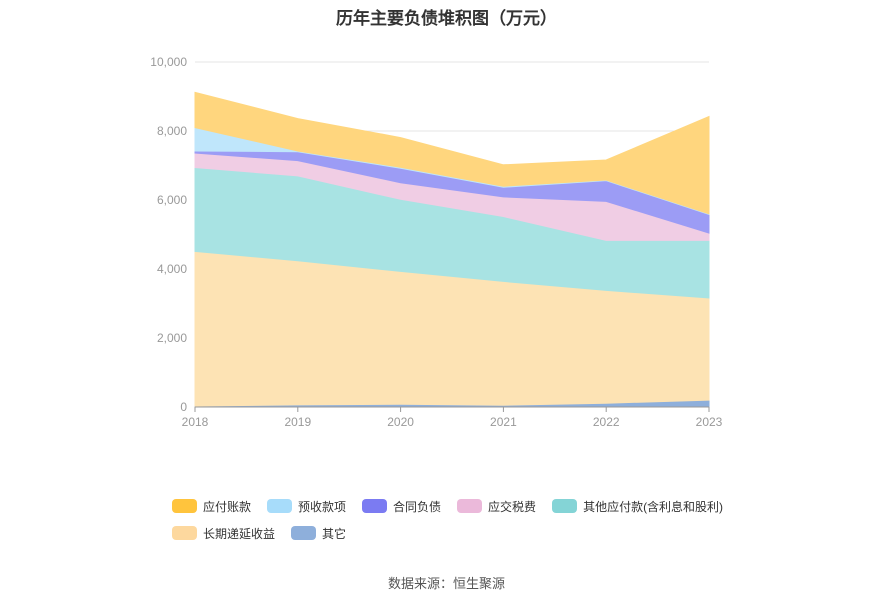 The image size is (893, 603). Describe the element at coordinates (195, 422) in the screenshot. I see `x-tick-label: 2018` at that location.